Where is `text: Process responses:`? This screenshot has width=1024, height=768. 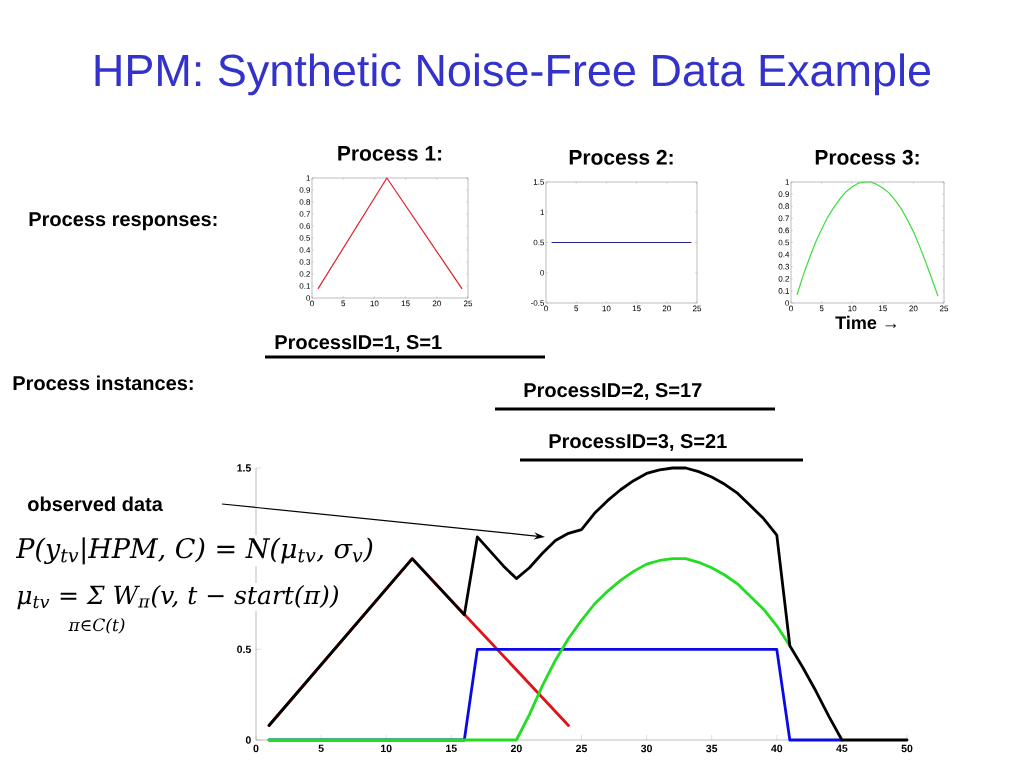 text: Process responses: is located at coordinates (123, 221).